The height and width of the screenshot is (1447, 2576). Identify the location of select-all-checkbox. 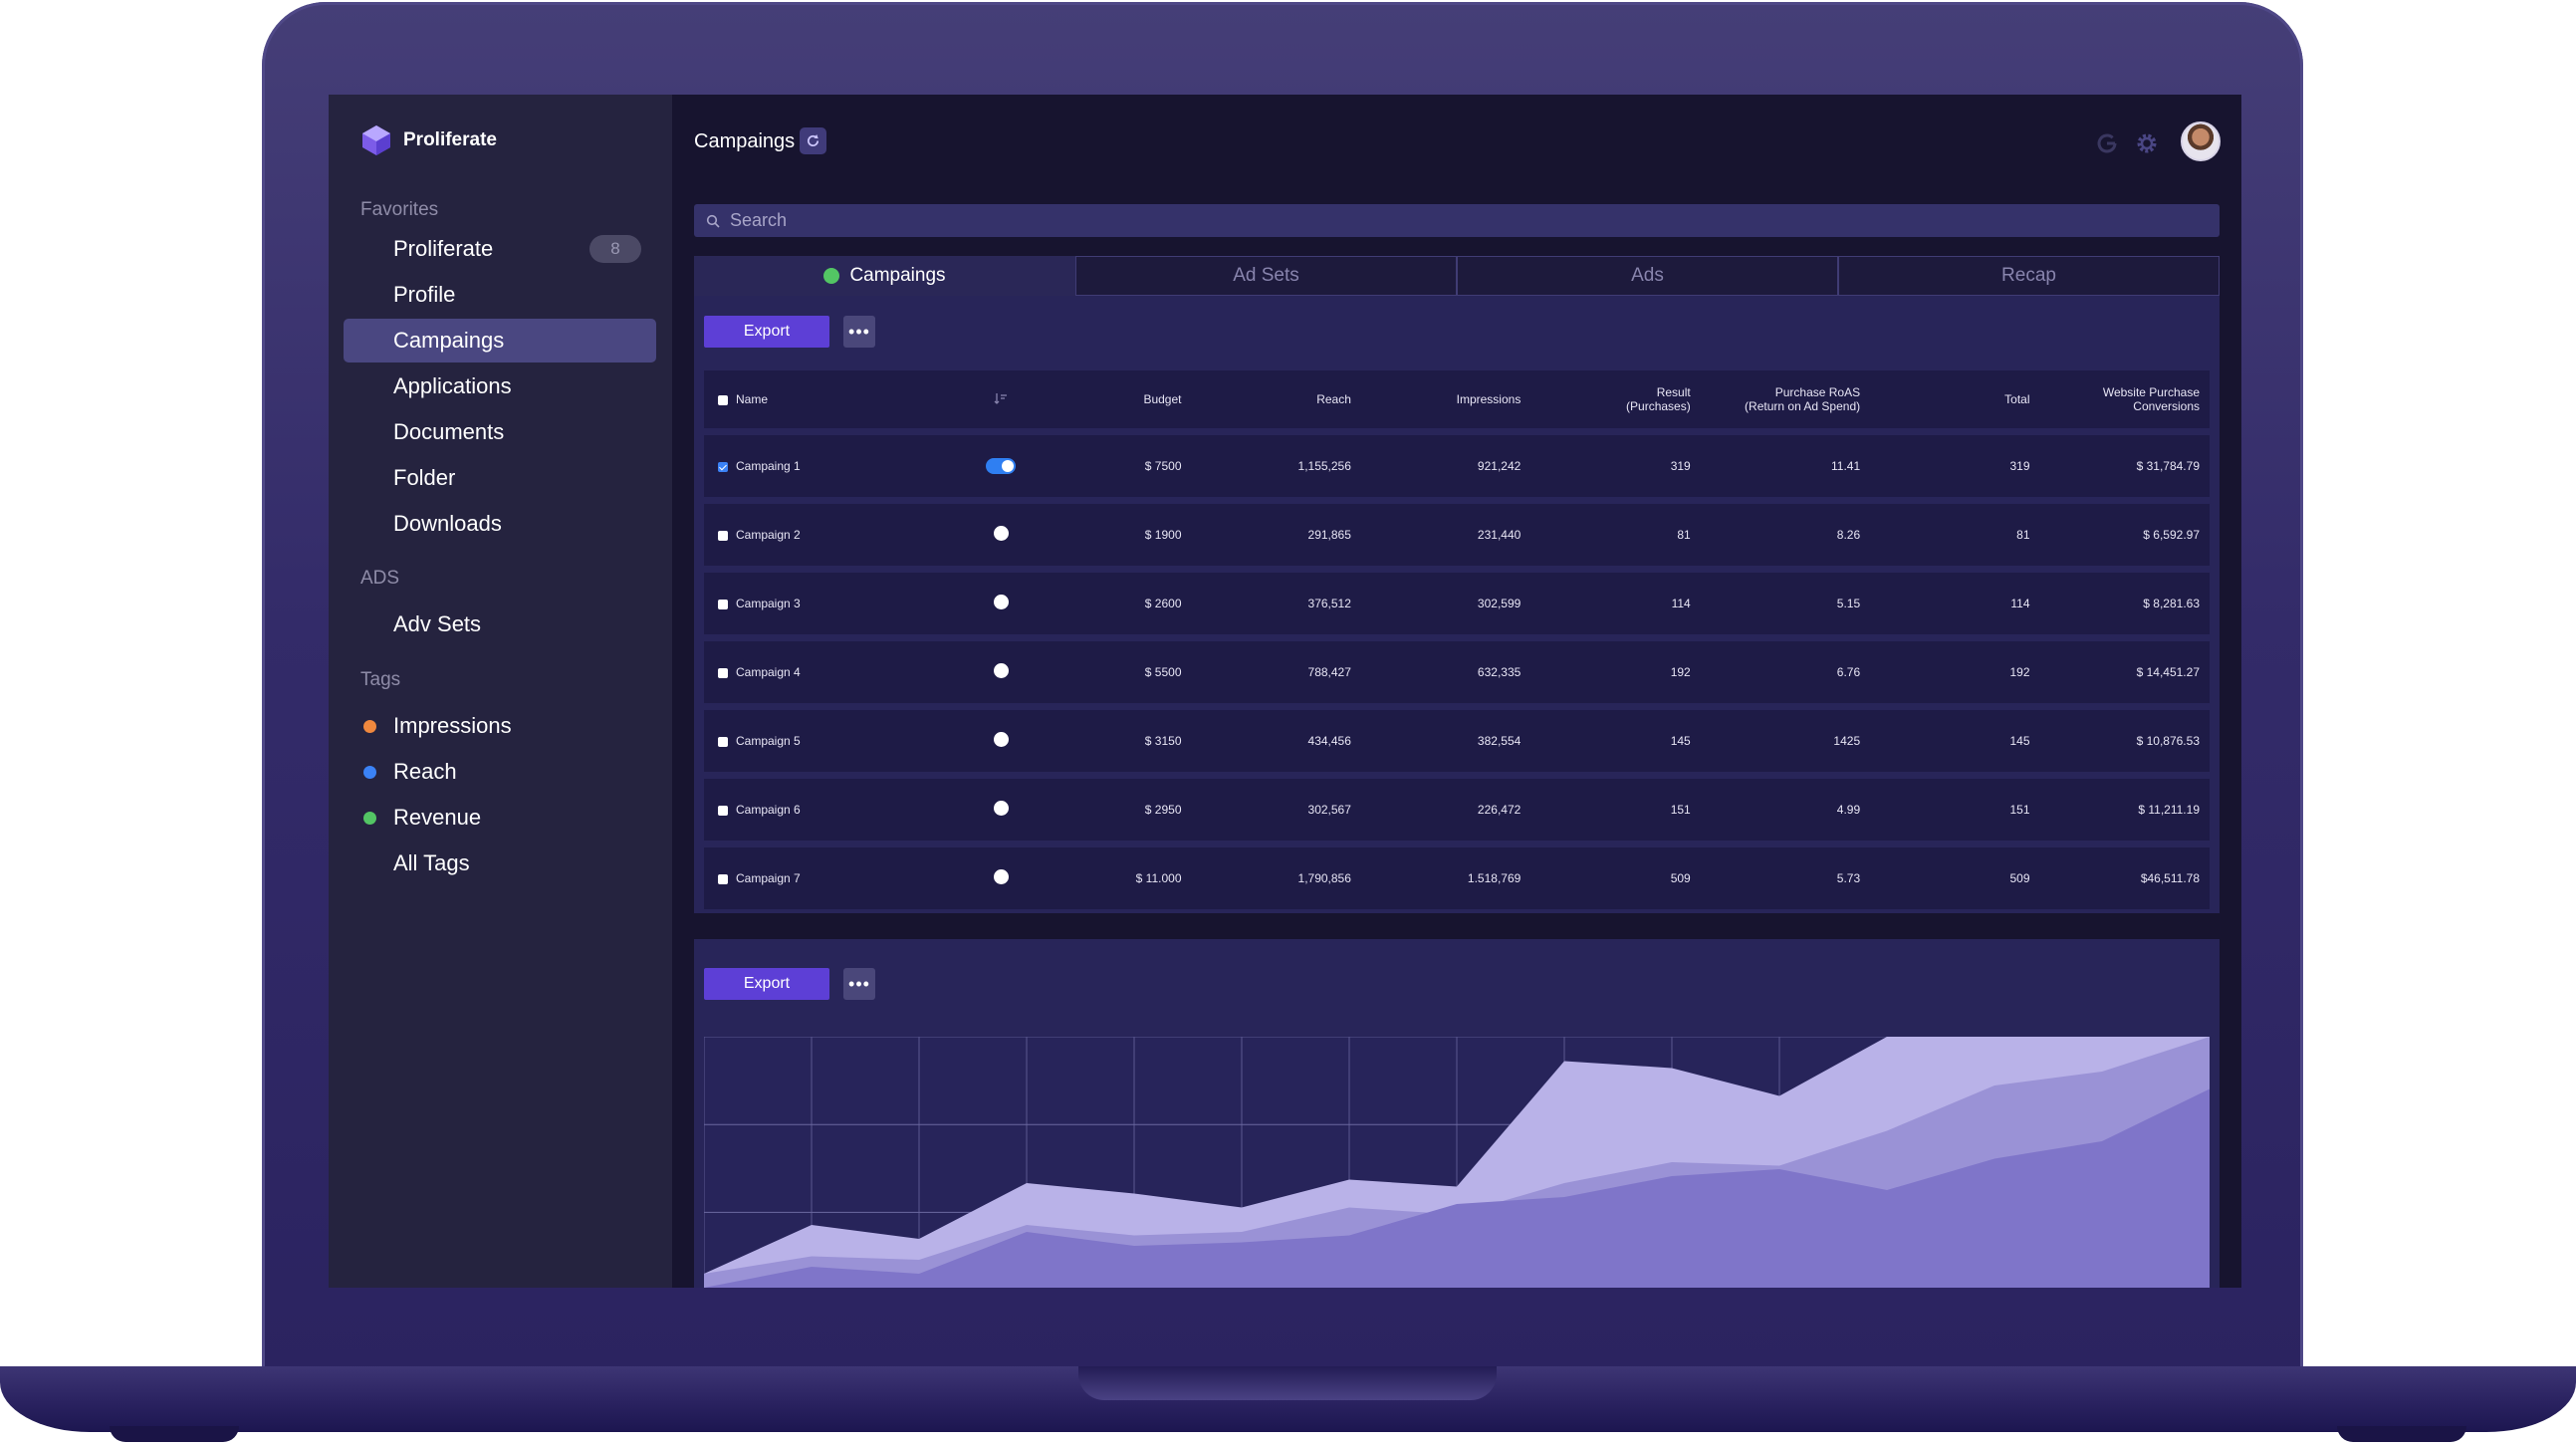
(723, 399).